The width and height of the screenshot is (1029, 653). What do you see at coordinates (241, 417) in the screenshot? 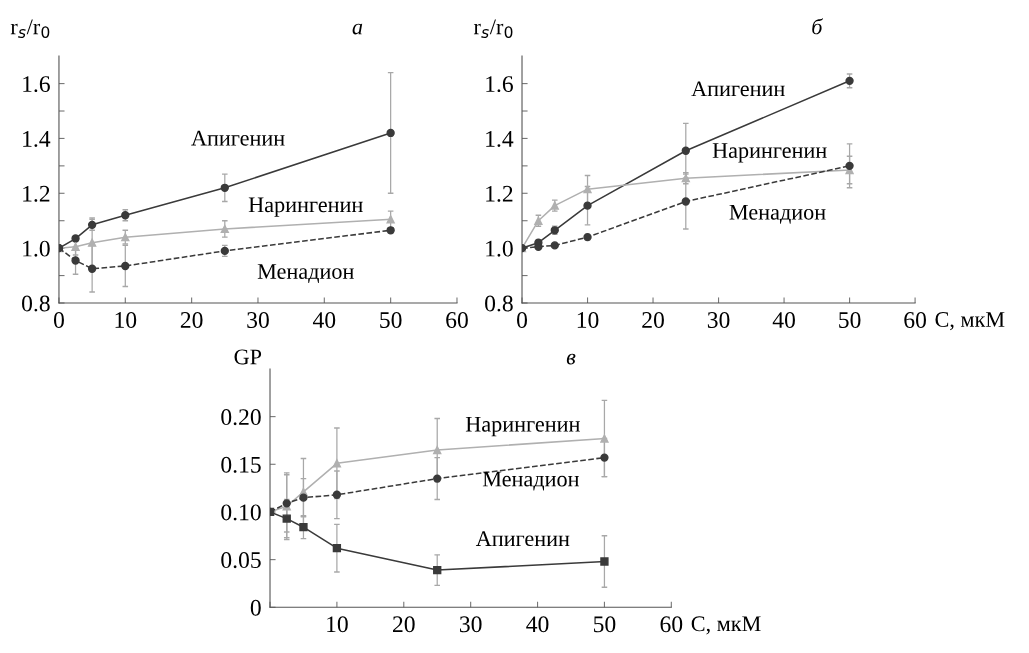
I see `y-tick-label: 0.20` at bounding box center [241, 417].